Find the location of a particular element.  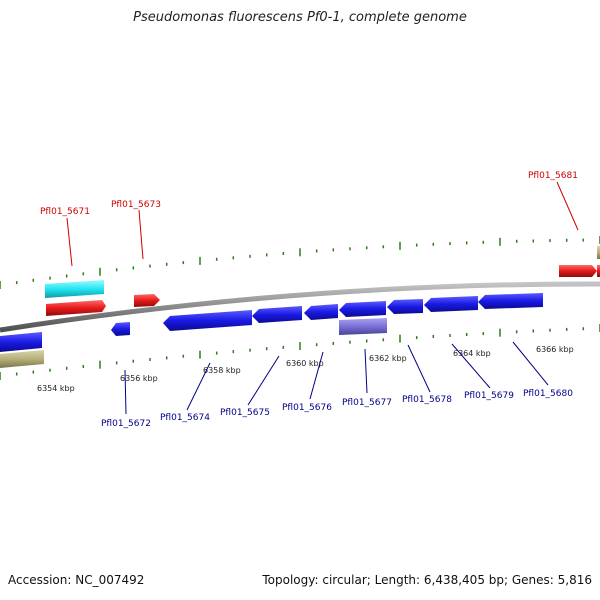

gene-label-pfl01-5671: Pfl01_5671 is located at coordinates (65, 212).